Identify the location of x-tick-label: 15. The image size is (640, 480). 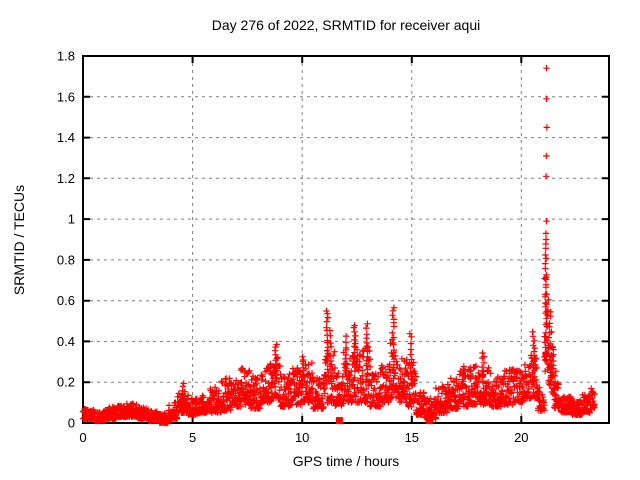
(412, 437).